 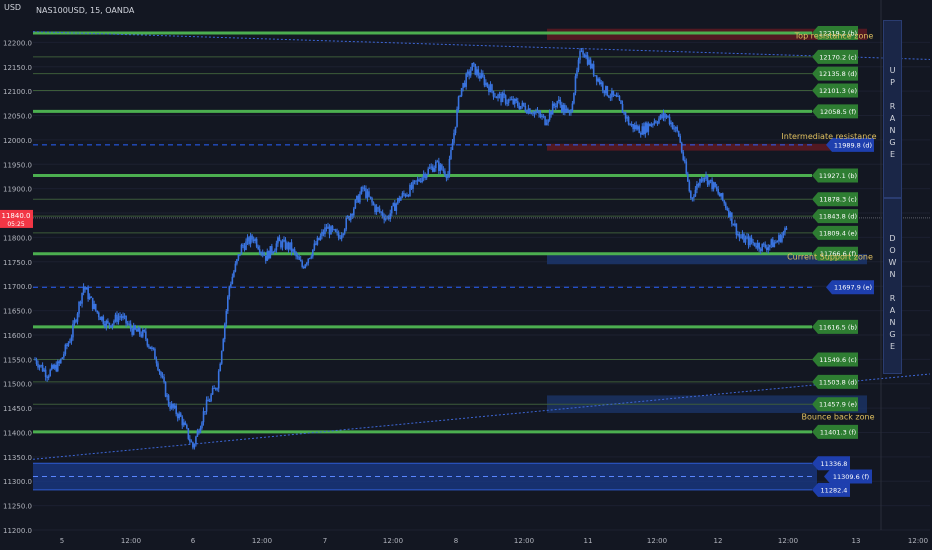 What do you see at coordinates (393, 541) in the screenshot?
I see `x-tick-label: 12:00` at bounding box center [393, 541].